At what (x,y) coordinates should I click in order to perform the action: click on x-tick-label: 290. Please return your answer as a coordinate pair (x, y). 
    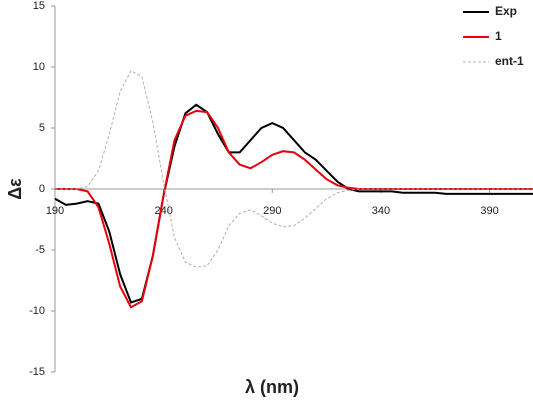
    Looking at the image, I should click on (272, 211).